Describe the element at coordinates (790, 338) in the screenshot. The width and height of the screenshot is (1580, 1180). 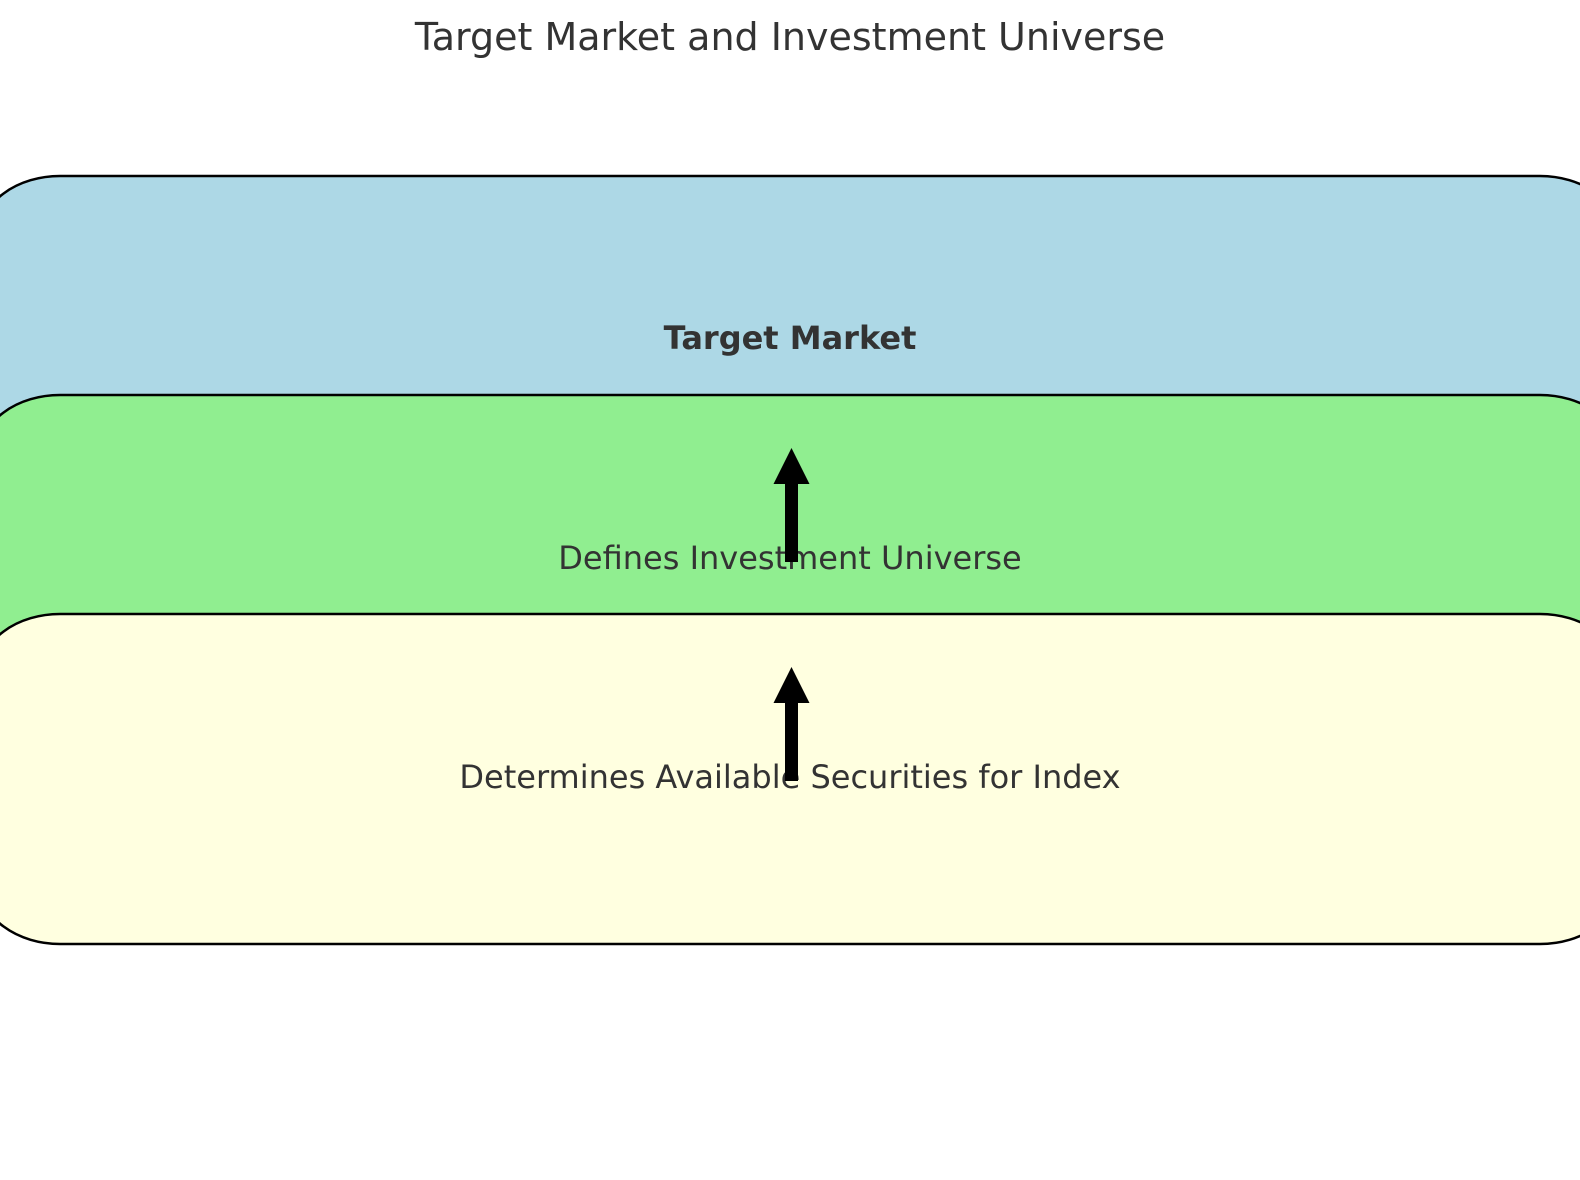
I see `target-market-label: Target Market` at that location.